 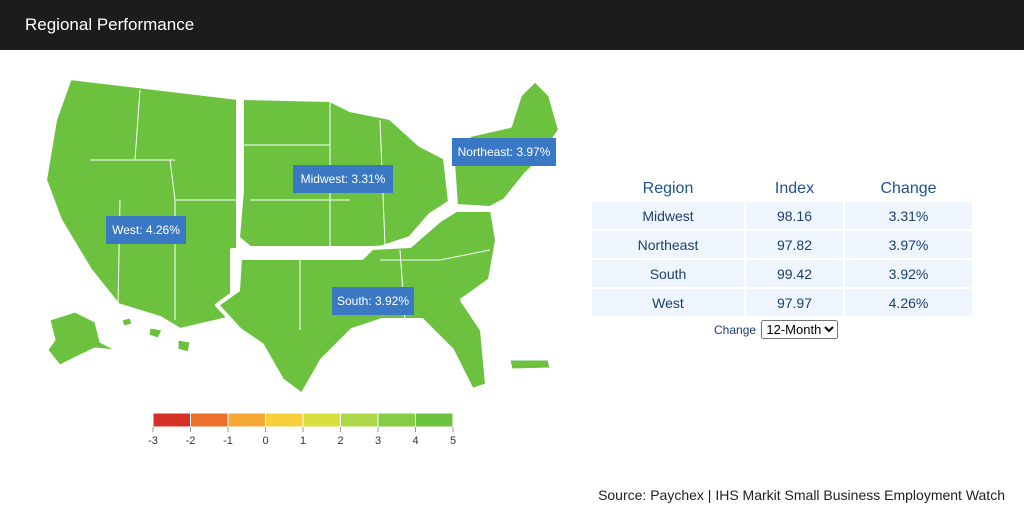 What do you see at coordinates (735, 330) in the screenshot?
I see `control-label: Change` at bounding box center [735, 330].